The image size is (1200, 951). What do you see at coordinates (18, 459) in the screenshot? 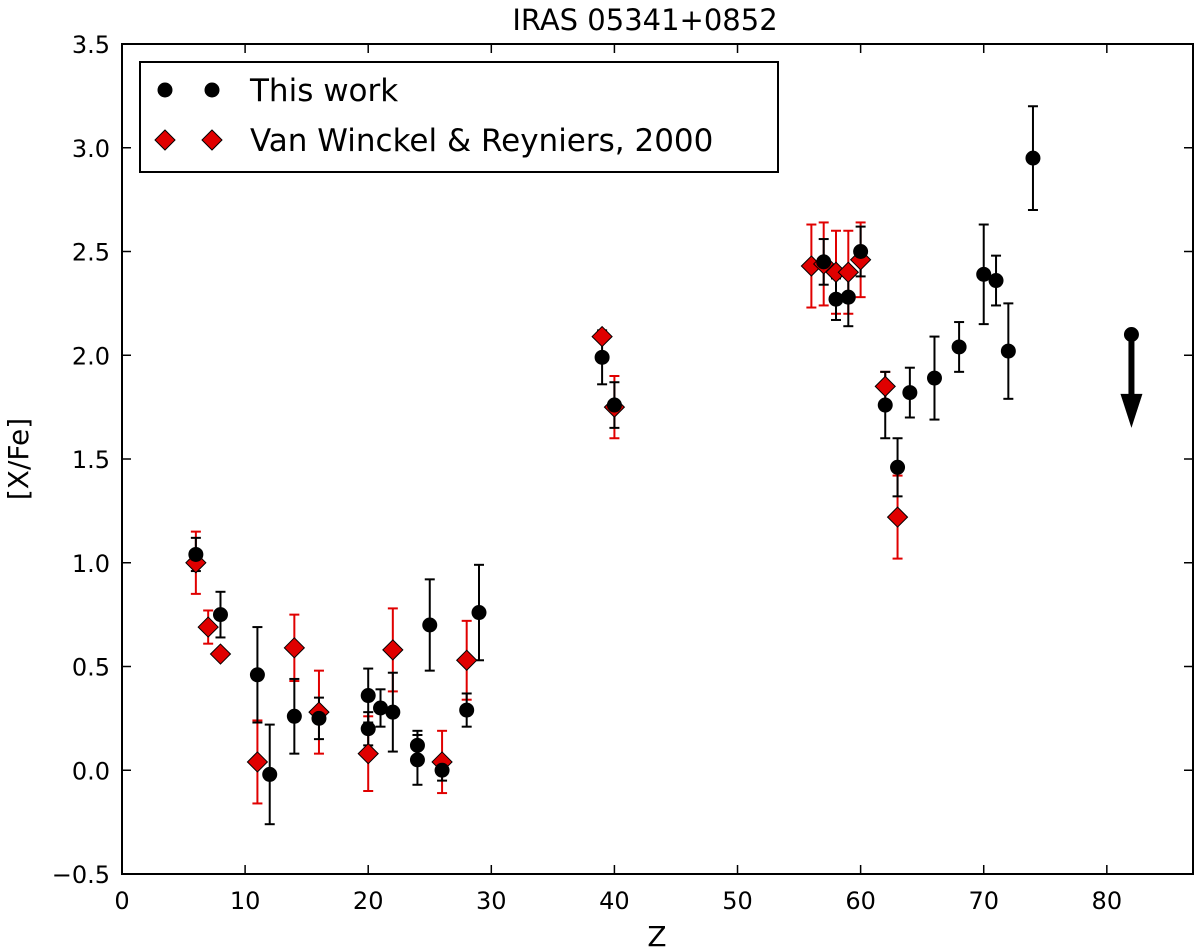
I see `y-axis-label: [X/Fe]` at bounding box center [18, 459].